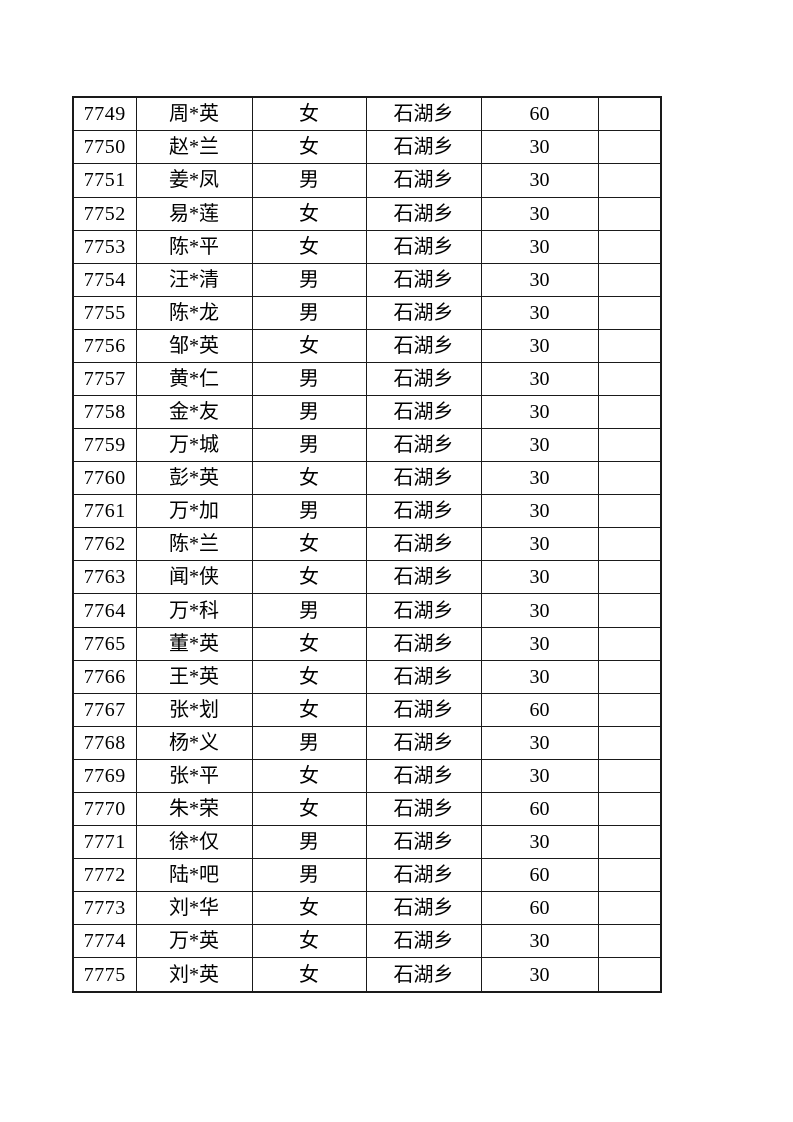 The image size is (793, 1122). What do you see at coordinates (194, 478) in the screenshot?
I see `cell-name: 彭*英` at bounding box center [194, 478].